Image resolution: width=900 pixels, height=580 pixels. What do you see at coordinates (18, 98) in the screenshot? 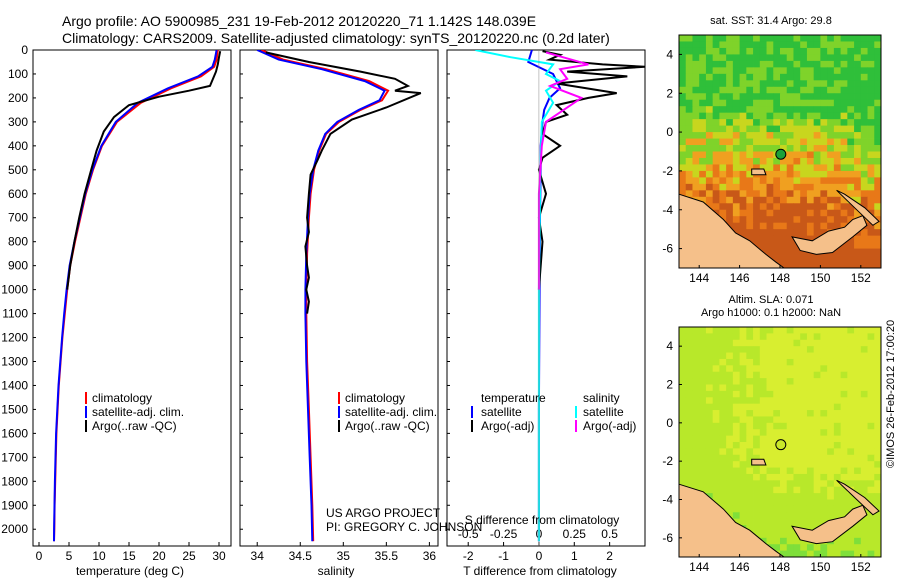
I see `depth-tick-label: 200` at bounding box center [18, 98].